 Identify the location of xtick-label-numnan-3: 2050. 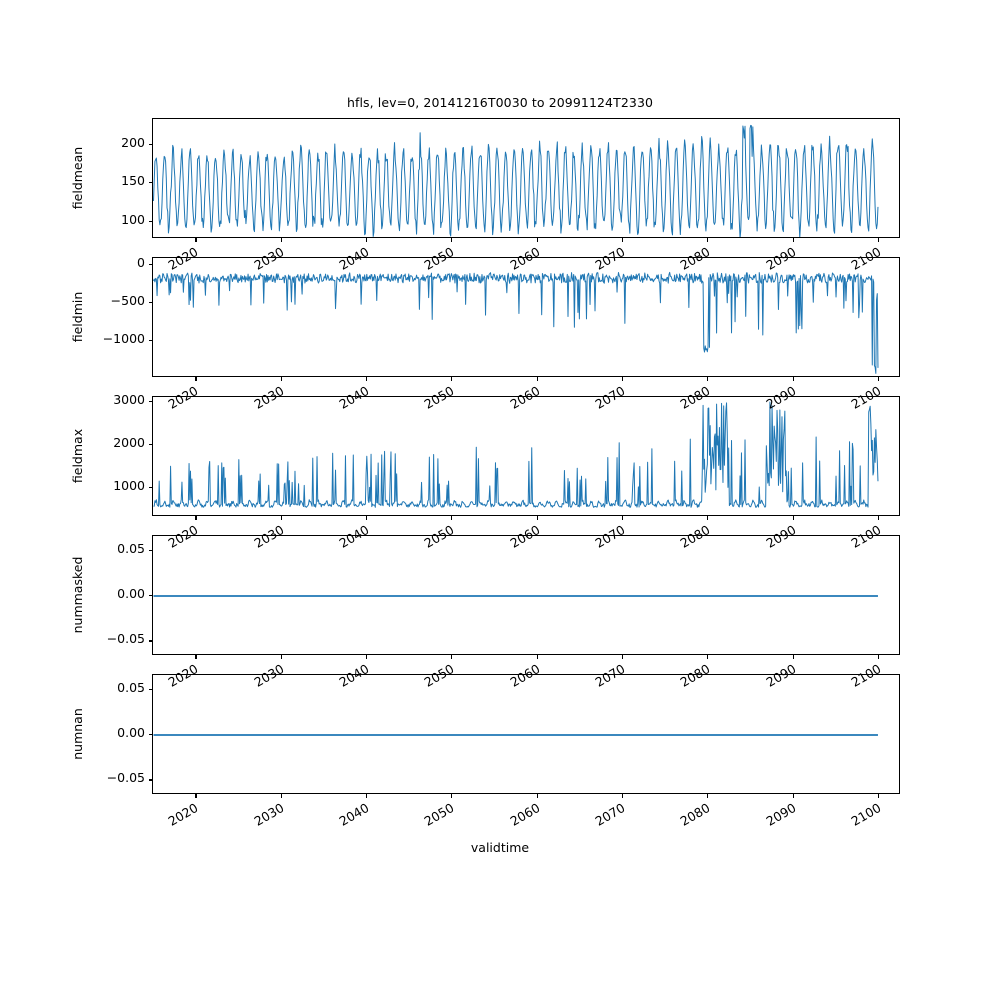
(439, 814).